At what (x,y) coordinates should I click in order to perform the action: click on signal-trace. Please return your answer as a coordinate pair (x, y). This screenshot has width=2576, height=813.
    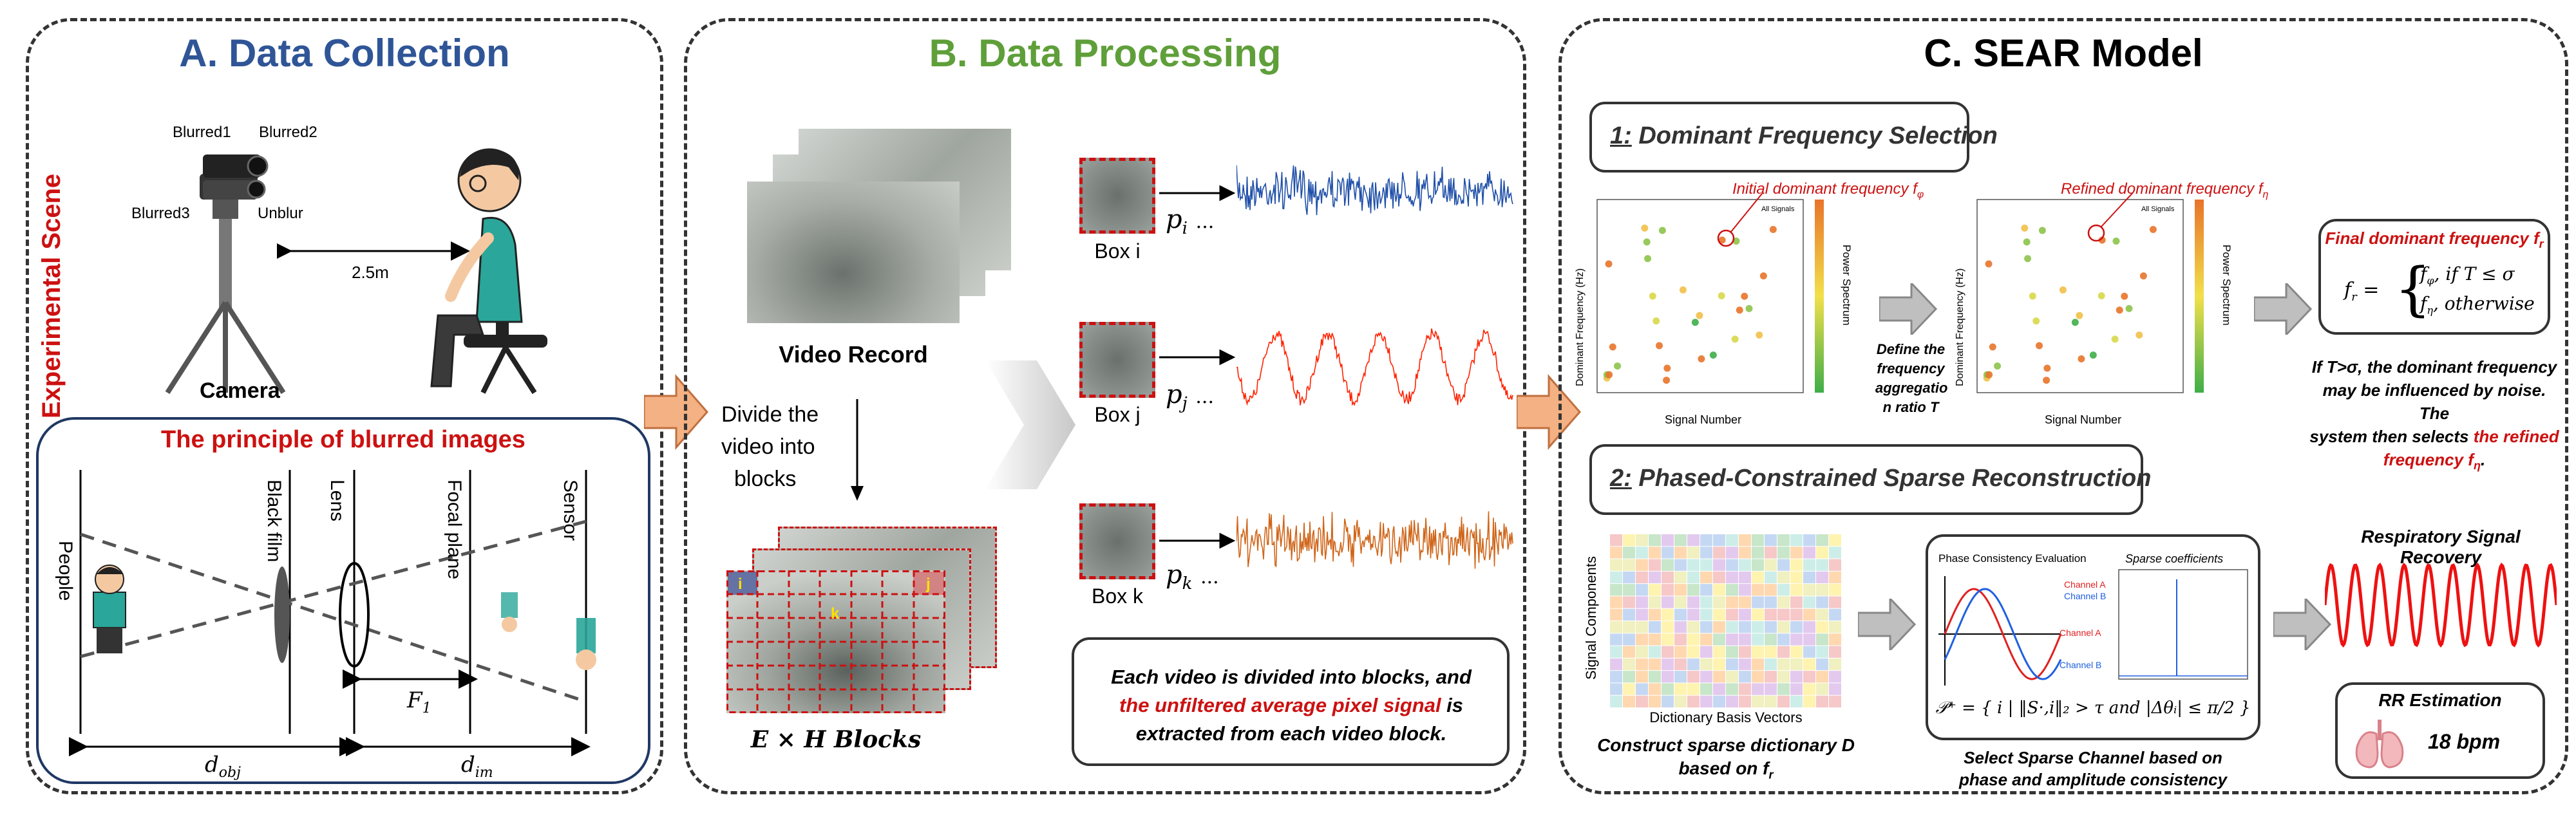
    Looking at the image, I should click on (1374, 367).